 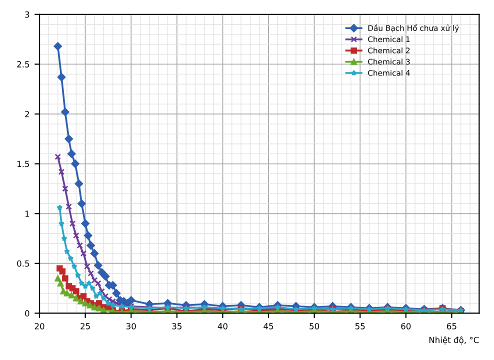 I want to click on y-tick-label: 1.5, so click(x=23, y=164).